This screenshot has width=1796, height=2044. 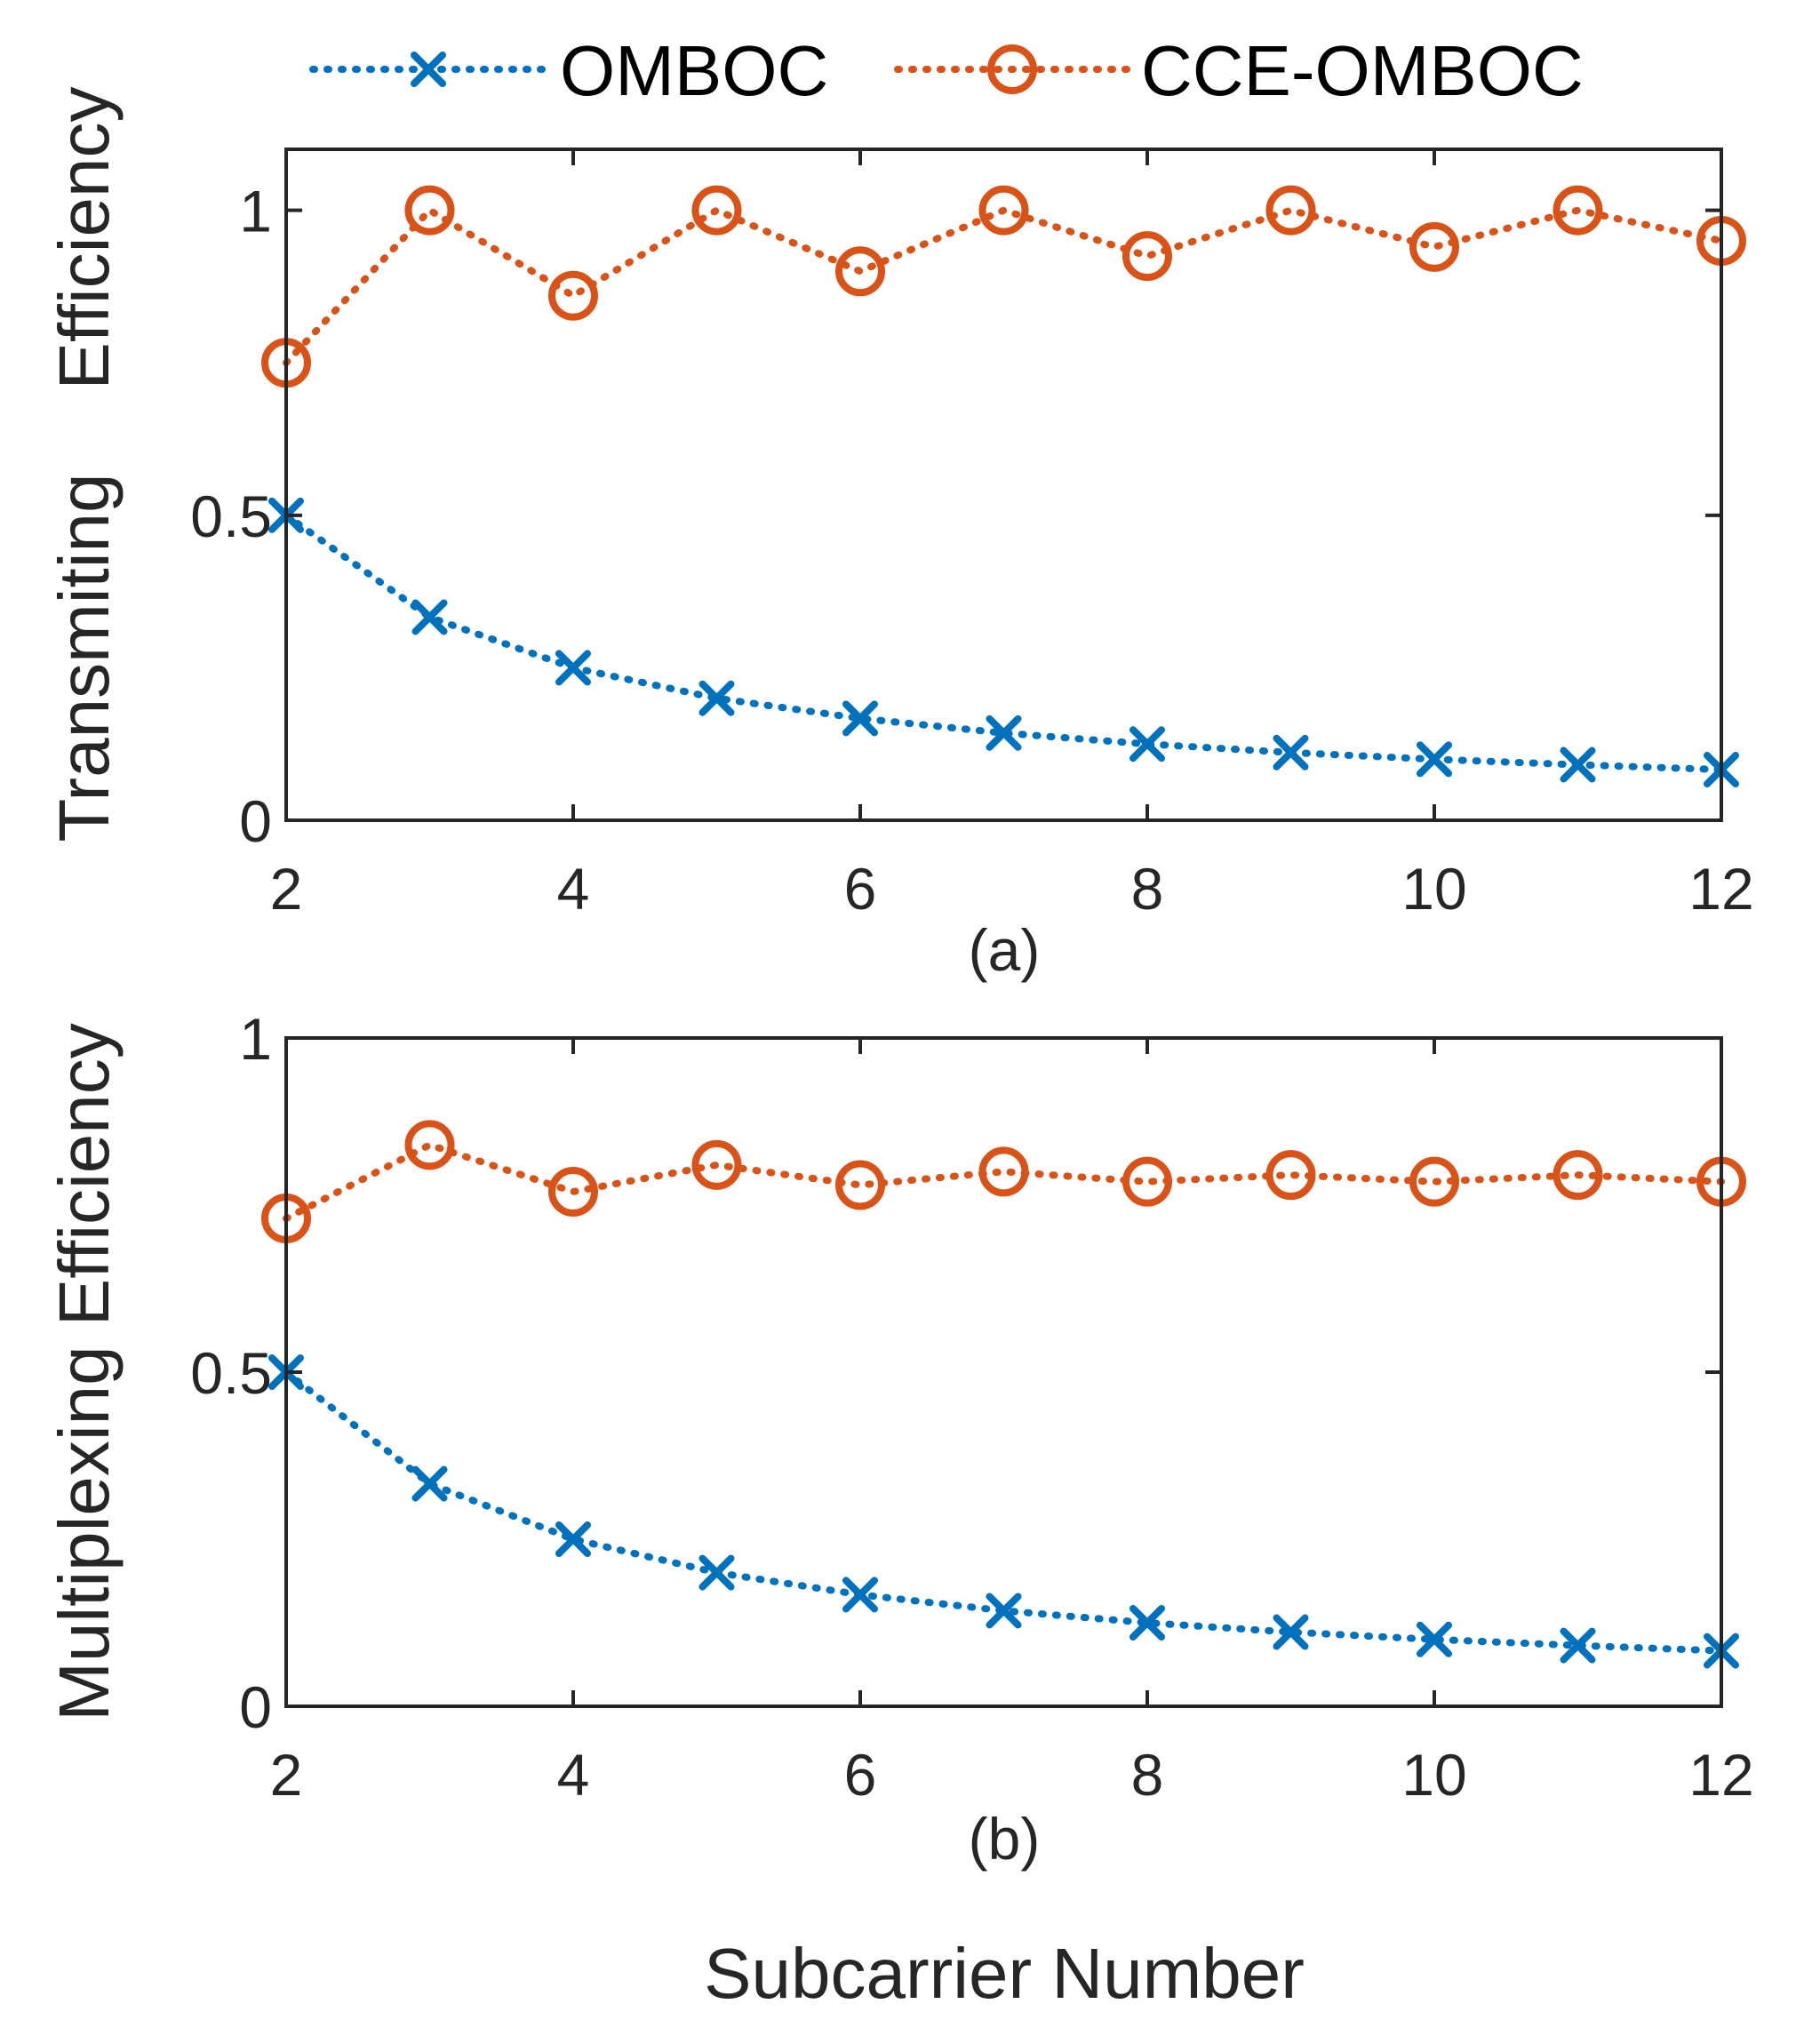 What do you see at coordinates (286, 889) in the screenshot?
I see `panel-a-xtick-label: 2` at bounding box center [286, 889].